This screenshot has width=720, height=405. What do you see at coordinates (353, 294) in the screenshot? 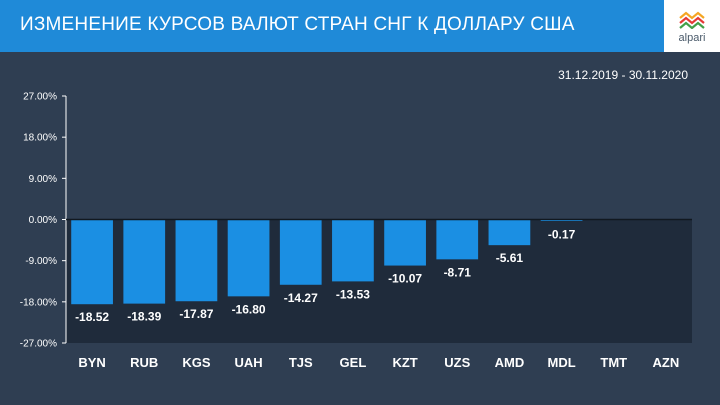
I see `data-label: -13.53` at bounding box center [353, 294].